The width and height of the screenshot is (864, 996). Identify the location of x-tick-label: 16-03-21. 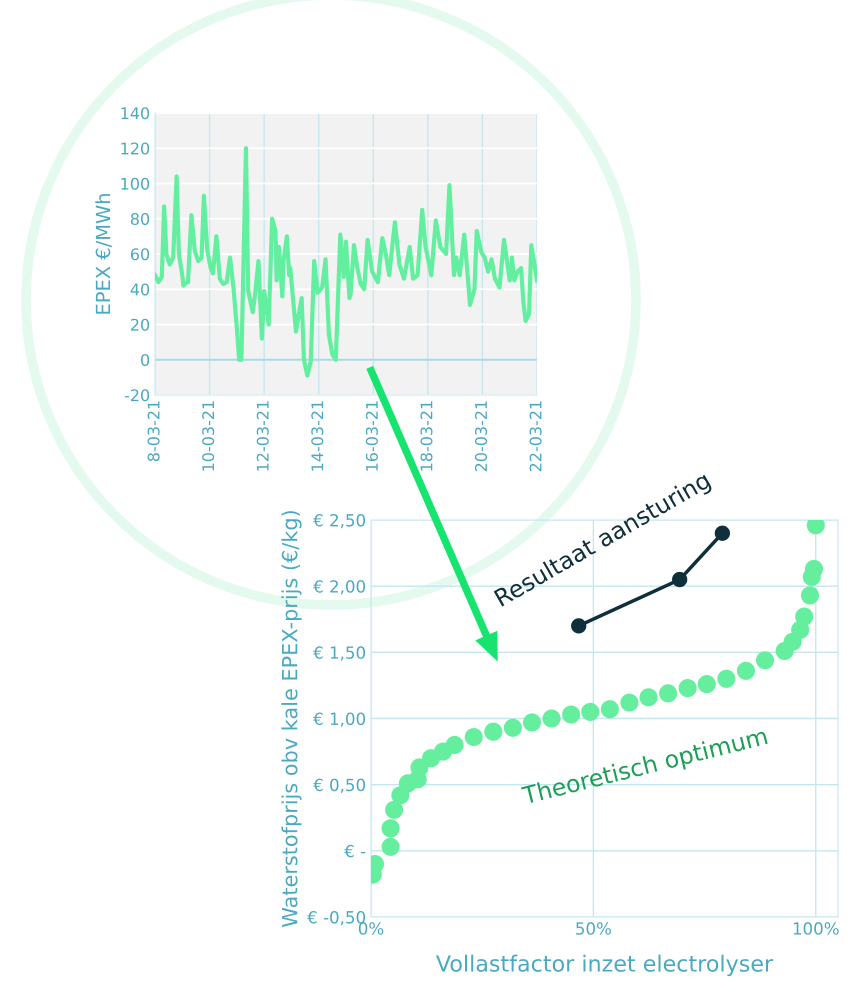
(372, 436).